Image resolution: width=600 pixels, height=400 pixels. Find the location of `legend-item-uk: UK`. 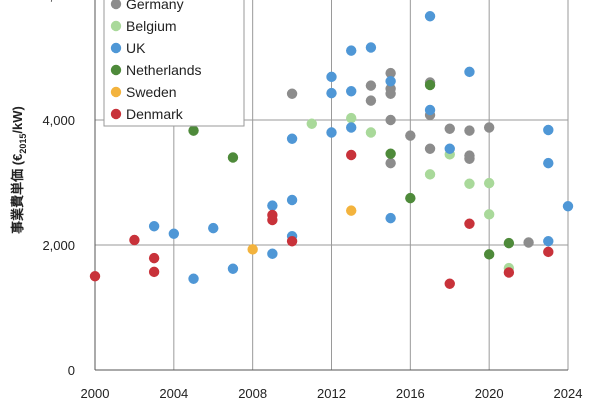

legend-item-uk: UK is located at coordinates (128, 48).